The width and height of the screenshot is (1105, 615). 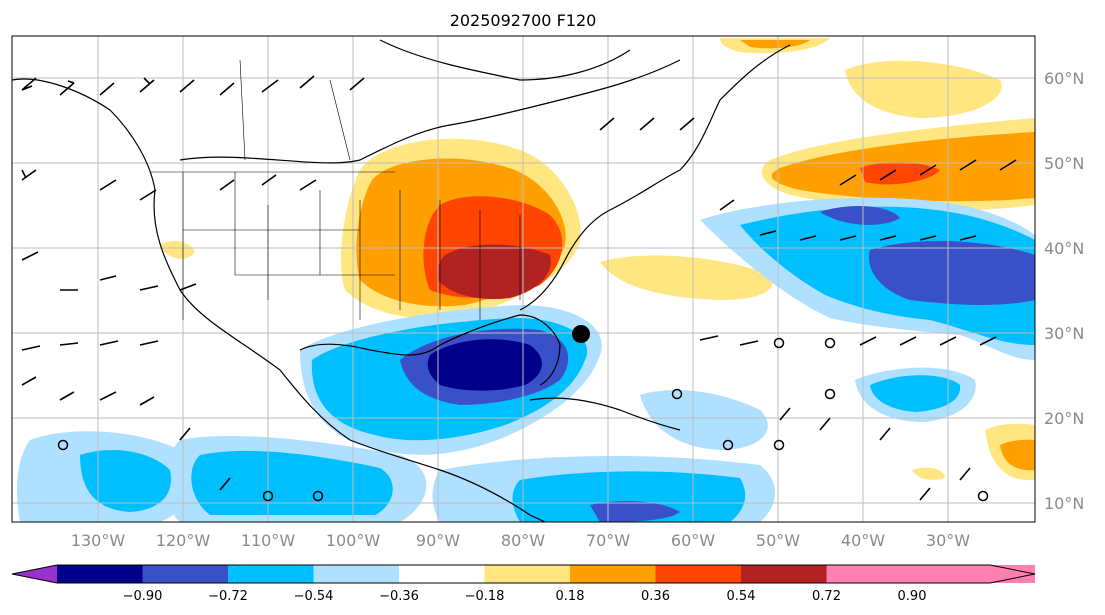 I want to click on lon-label: 110°W, so click(x=268, y=540).